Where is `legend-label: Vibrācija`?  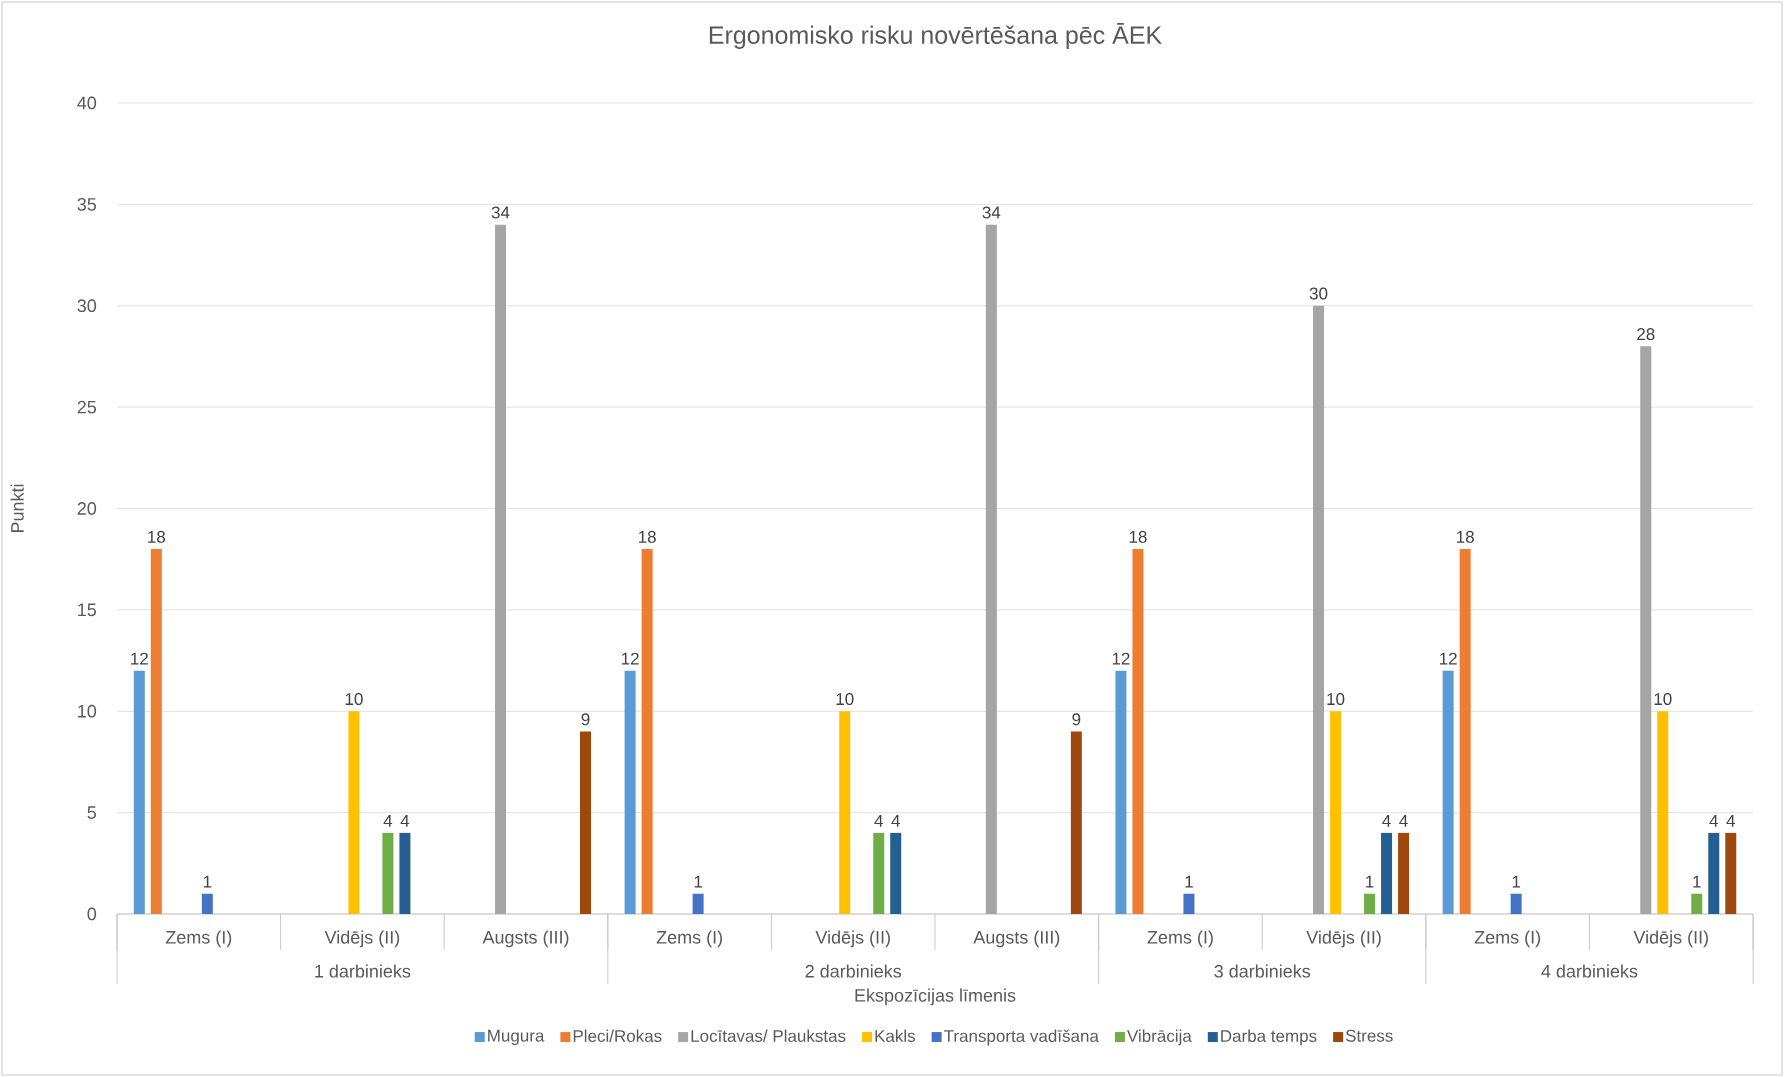 legend-label: Vibrācija is located at coordinates (1159, 1037).